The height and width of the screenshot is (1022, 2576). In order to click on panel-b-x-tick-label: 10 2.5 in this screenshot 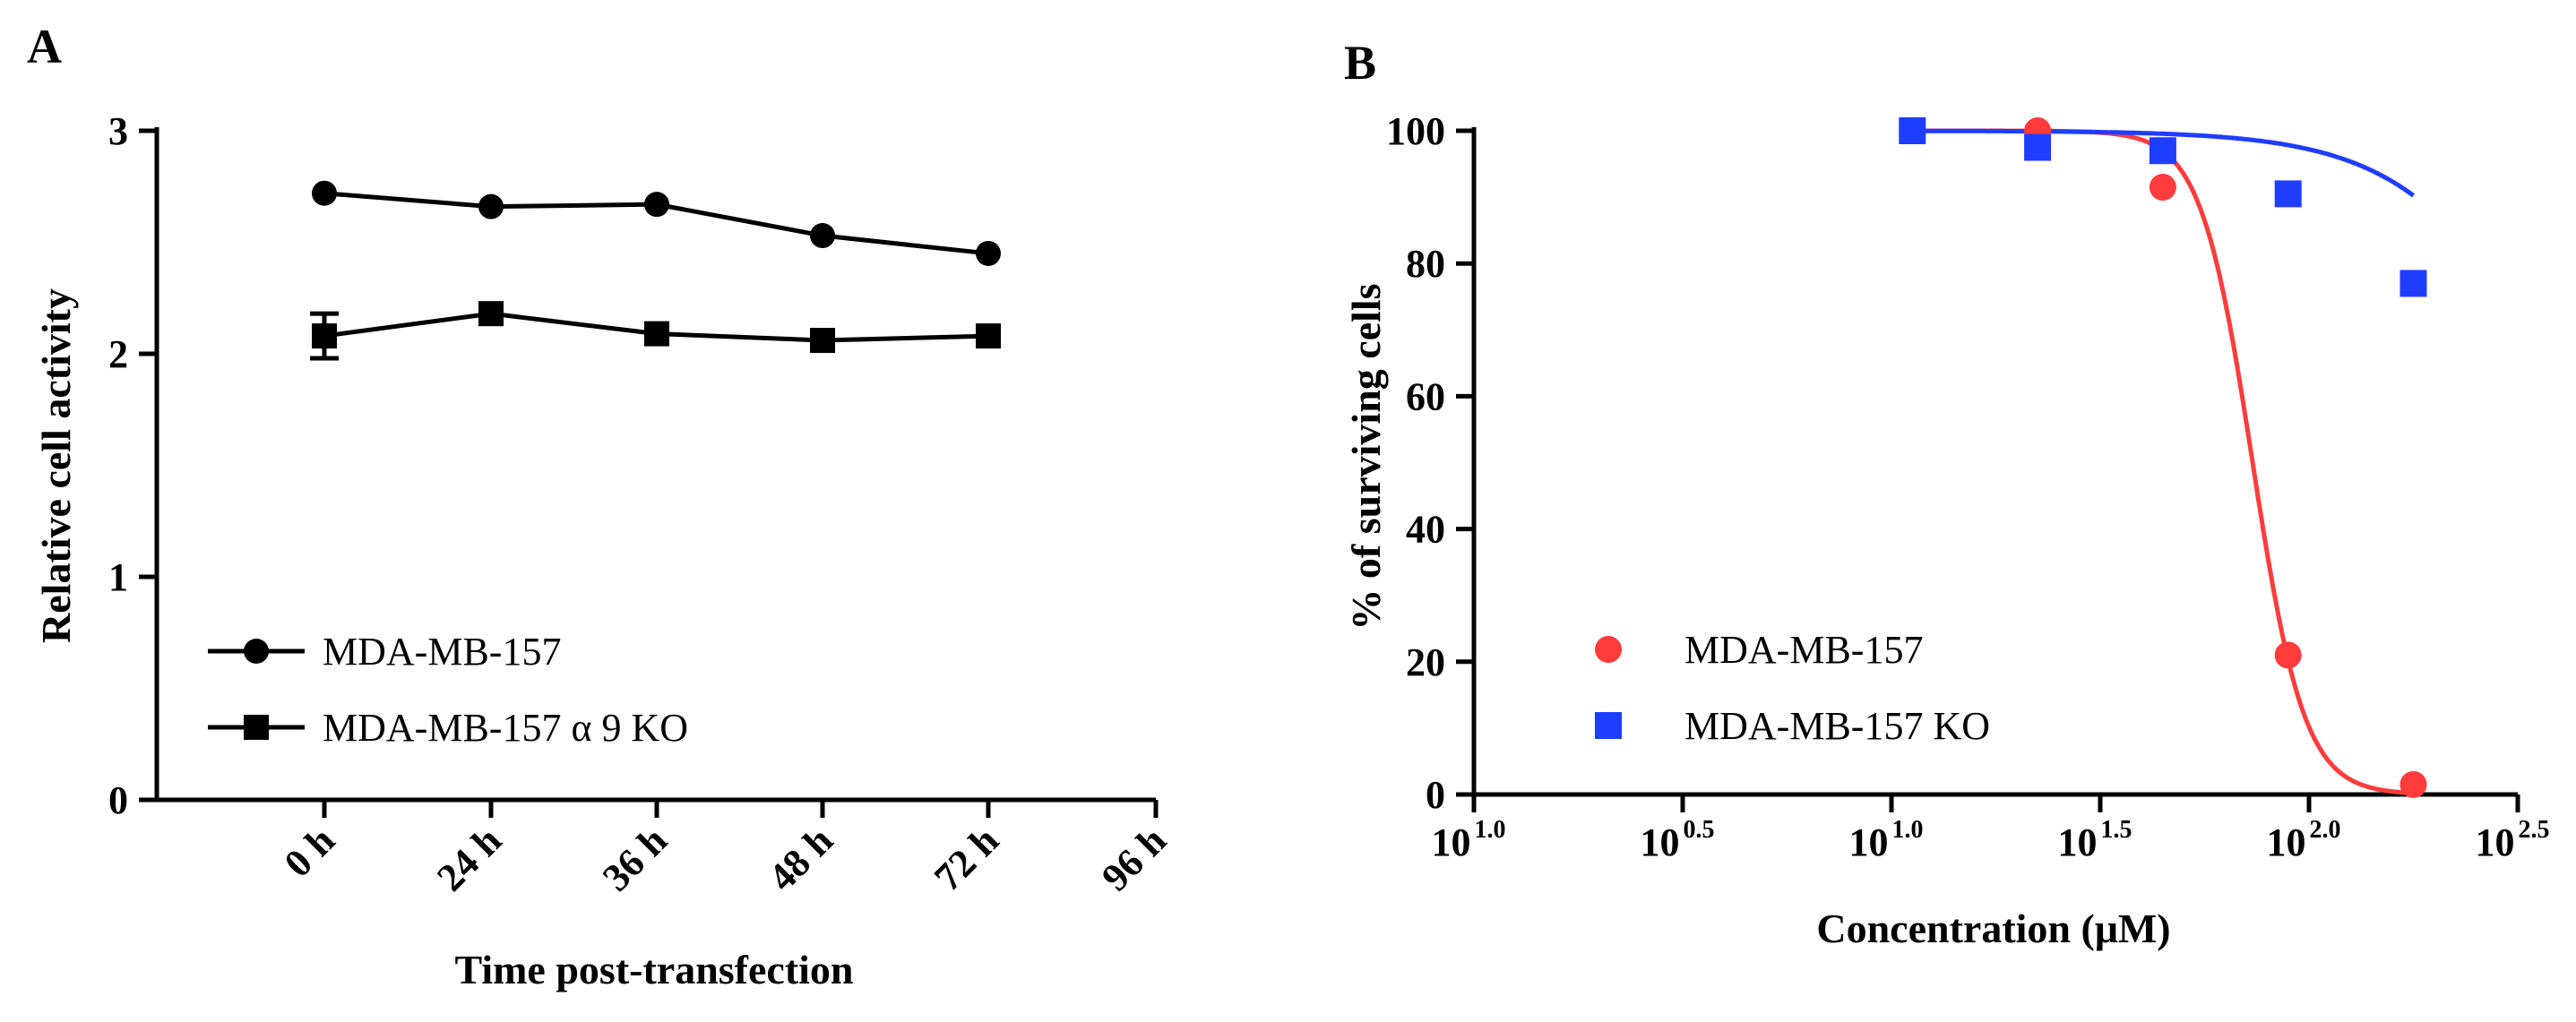, I will do `click(2513, 840)`.